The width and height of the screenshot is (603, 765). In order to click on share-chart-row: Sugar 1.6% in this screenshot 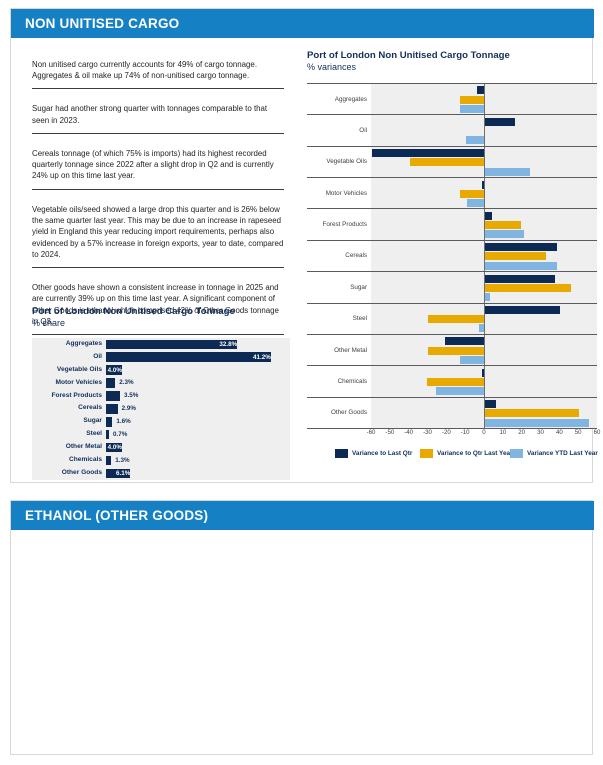, I will do `click(161, 421)`.